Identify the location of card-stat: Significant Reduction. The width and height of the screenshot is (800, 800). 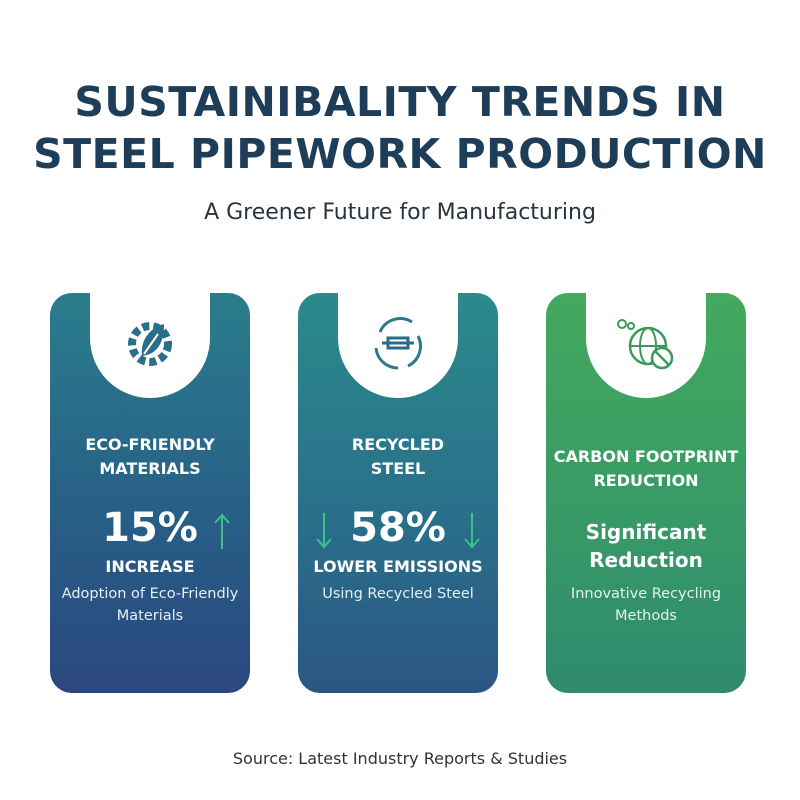
(646, 546).